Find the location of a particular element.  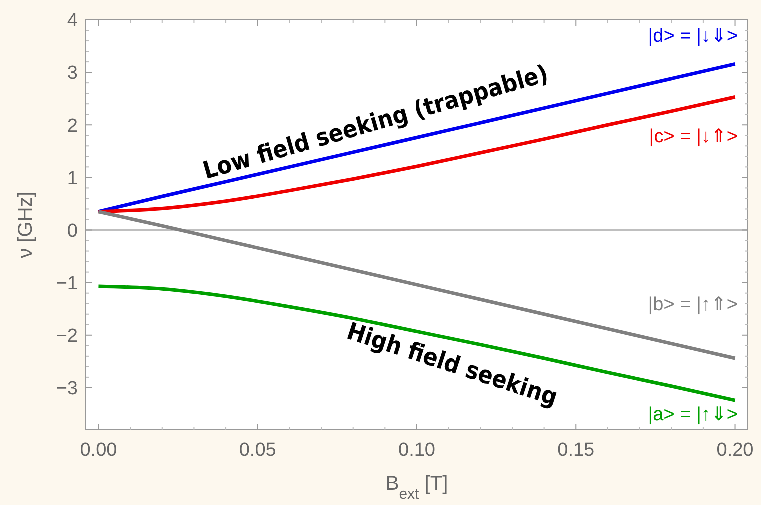

series-label: |a> = |↑⇓> is located at coordinates (693, 415).